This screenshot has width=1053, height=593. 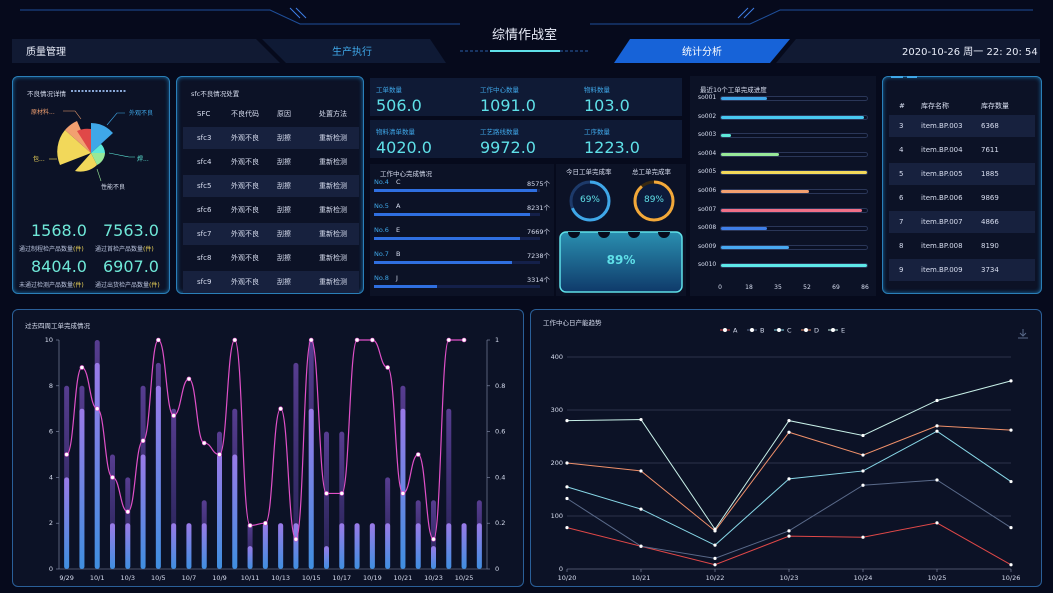 I want to click on table-cell: item.BP.004, so click(x=942, y=150).